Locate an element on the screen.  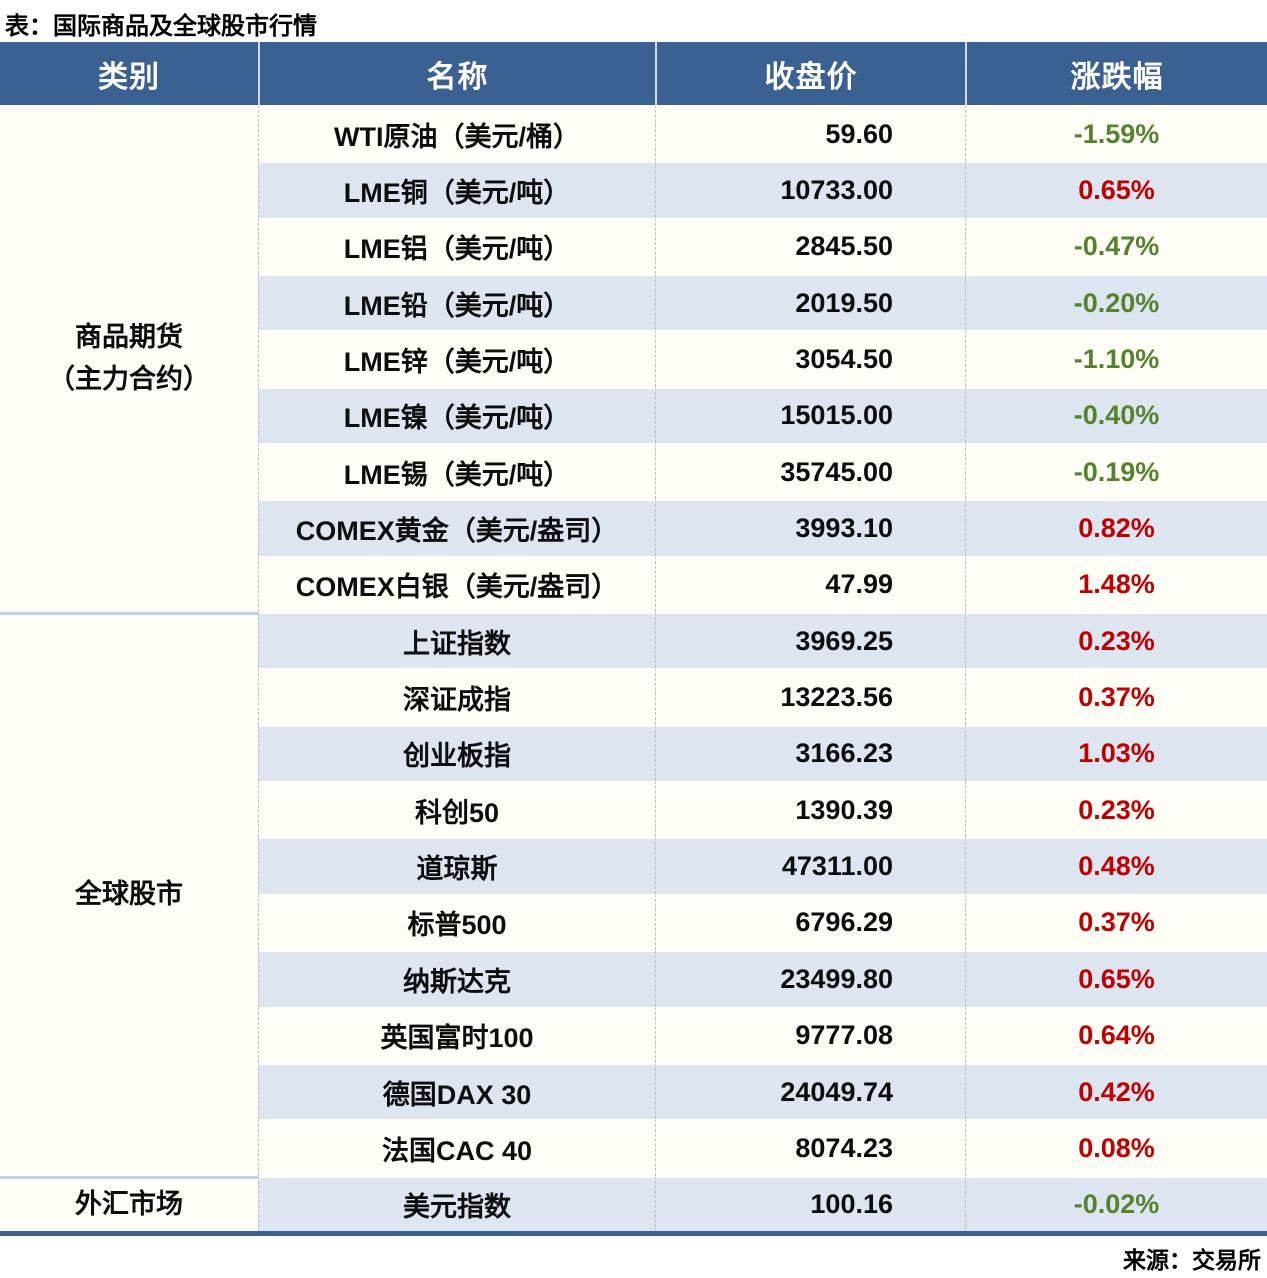
close-price-cell: 9777.08 is located at coordinates (810, 1034).